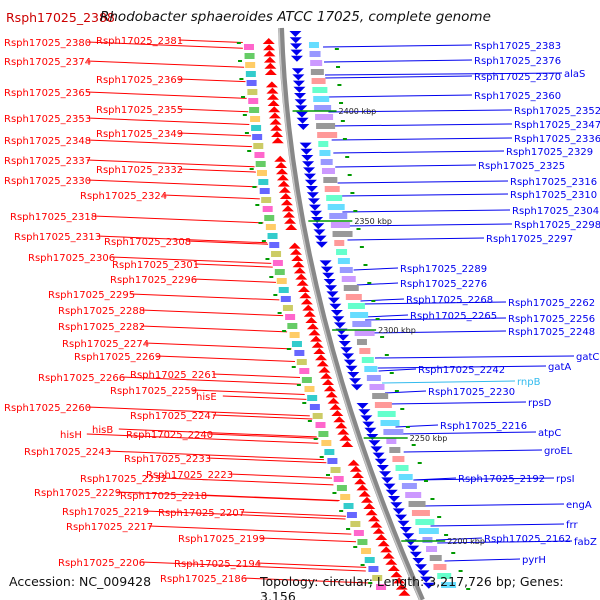 The height and width of the screenshot is (600, 600). Describe the element at coordinates (429, 438) in the screenshot. I see `scale-label: 2250 kbp` at that location.